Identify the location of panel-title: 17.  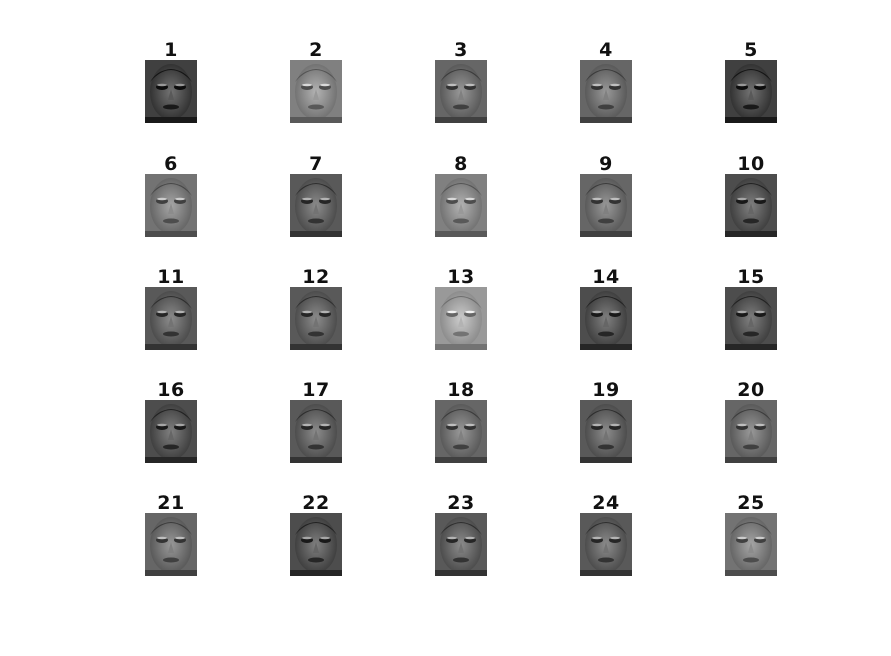
(316, 390).